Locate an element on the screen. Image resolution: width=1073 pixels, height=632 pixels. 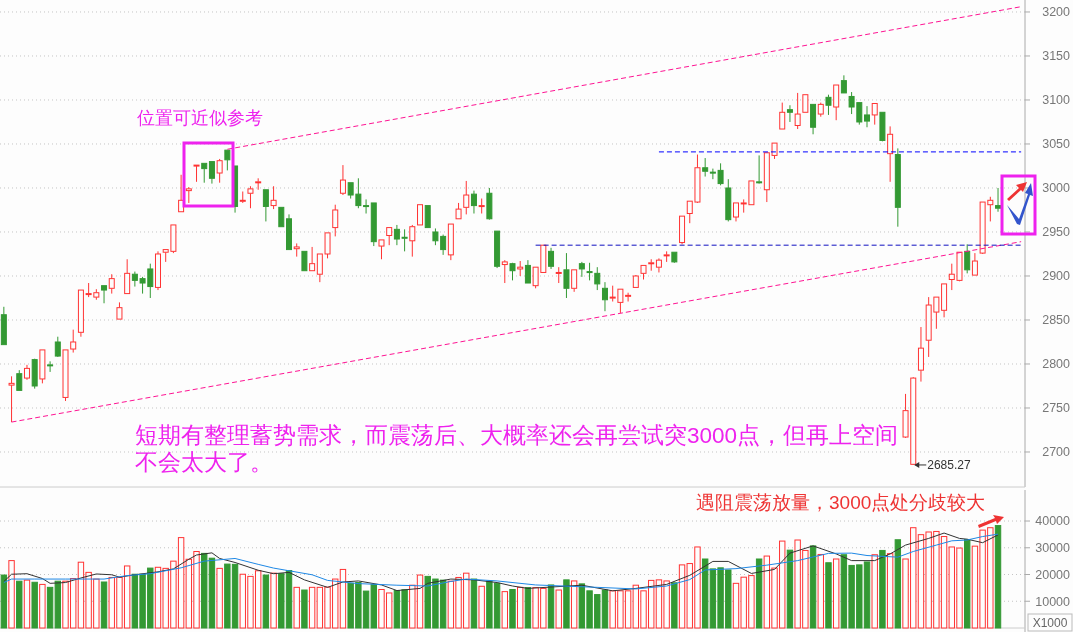
y-tick-label: 3000 is located at coordinates (1056, 188).